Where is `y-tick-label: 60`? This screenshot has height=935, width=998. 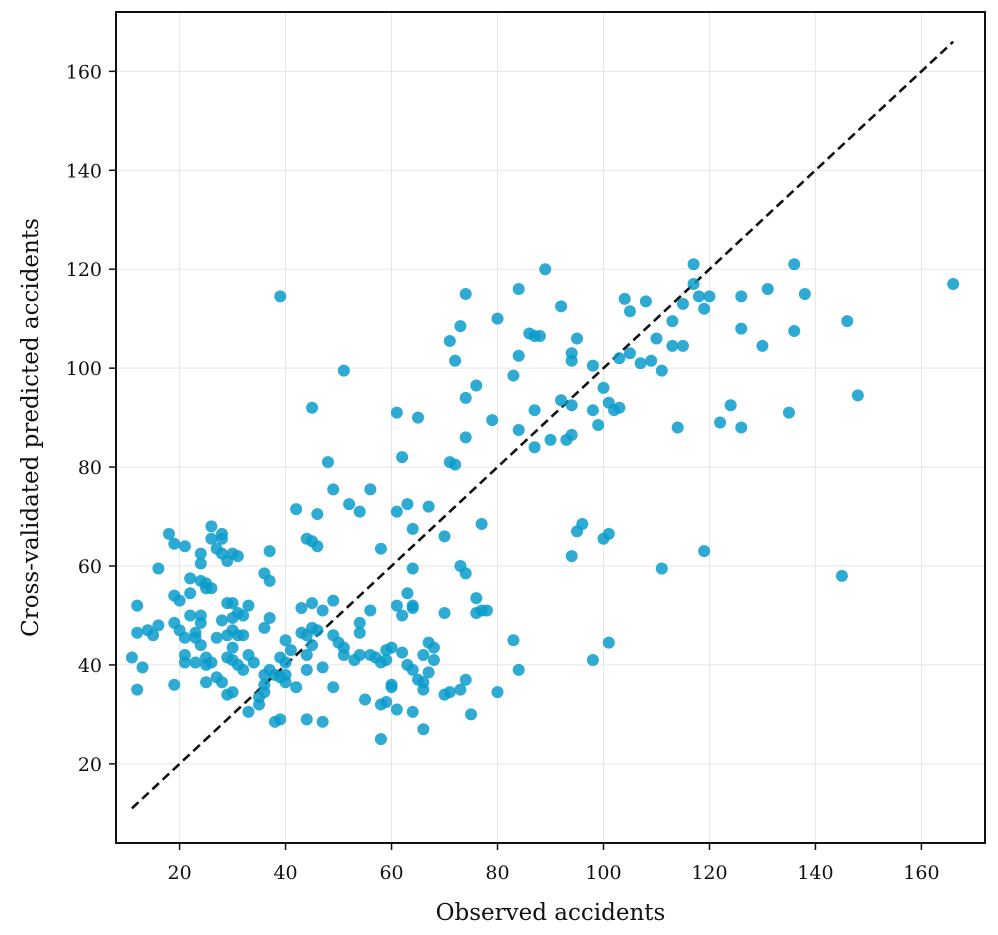 y-tick-label: 60 is located at coordinates (90, 567).